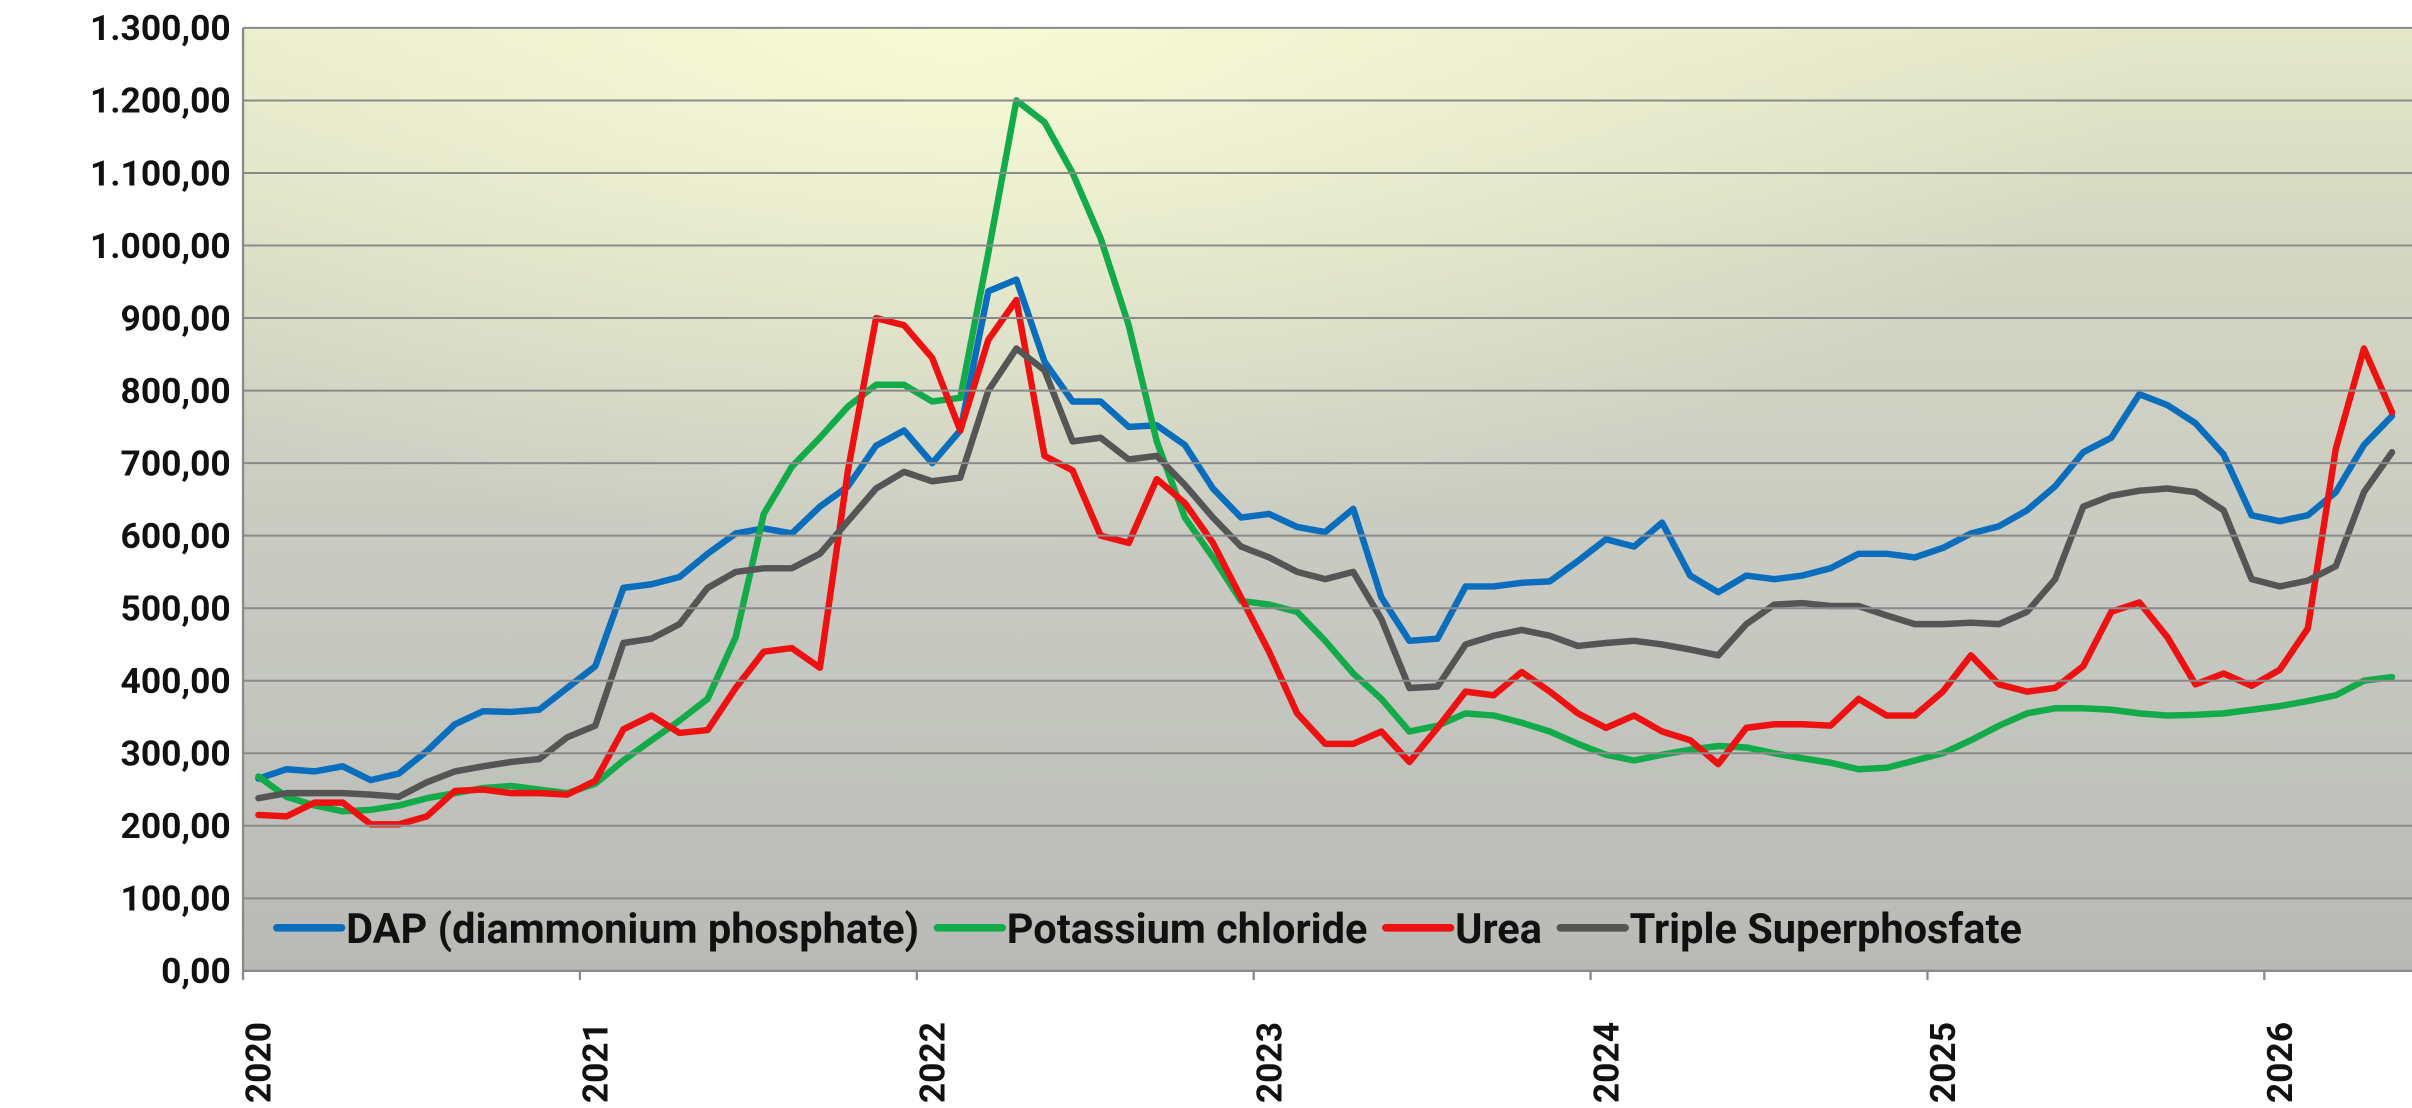  Describe the element at coordinates (1826, 929) in the screenshot. I see `legend-label: Triple Superphosfate` at that location.